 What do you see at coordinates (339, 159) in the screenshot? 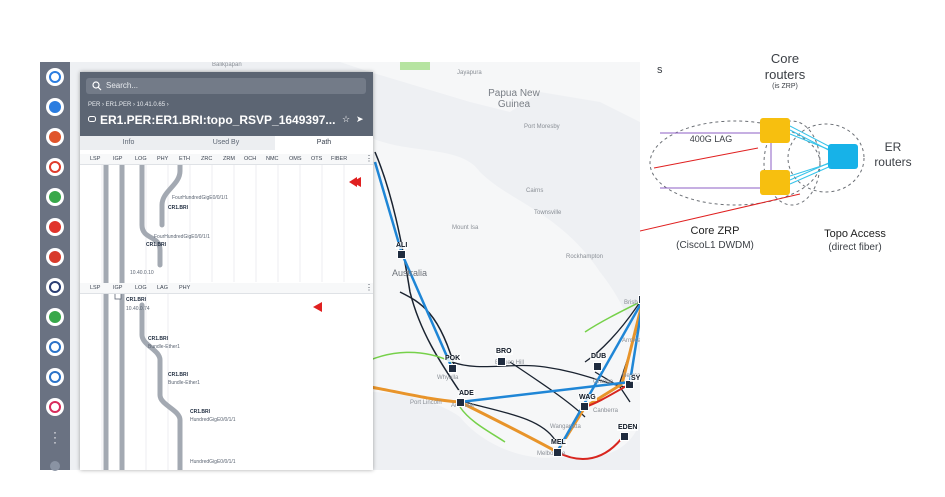
I see `layer-fiber: FIBER` at bounding box center [339, 159].